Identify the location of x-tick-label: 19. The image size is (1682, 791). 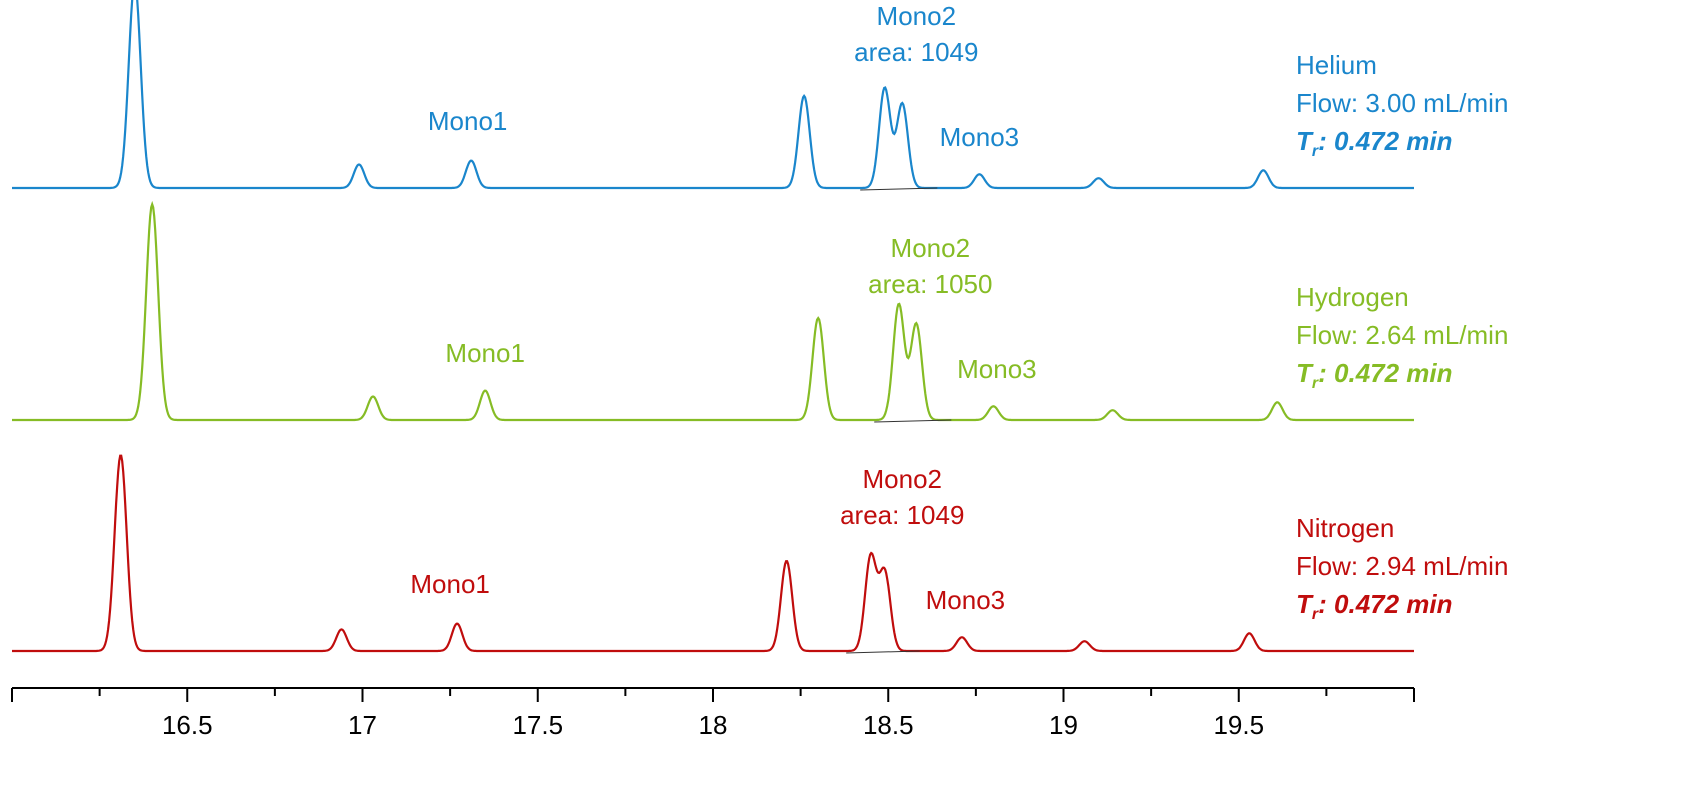
(1063, 725).